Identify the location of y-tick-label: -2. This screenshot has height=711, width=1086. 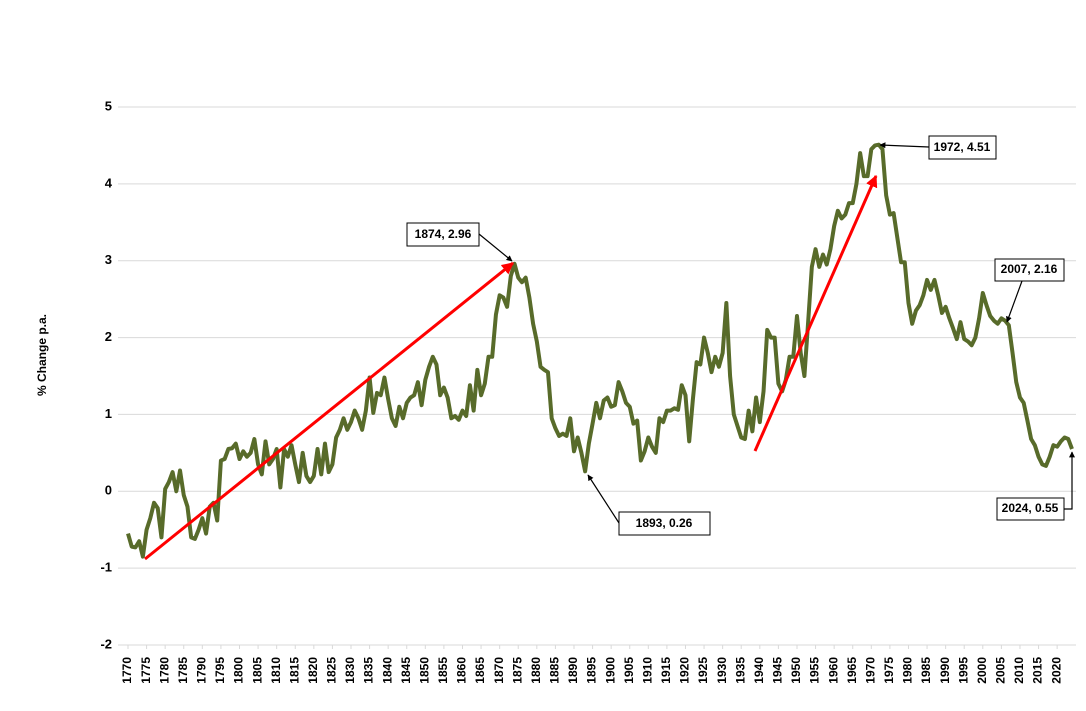
(106, 643).